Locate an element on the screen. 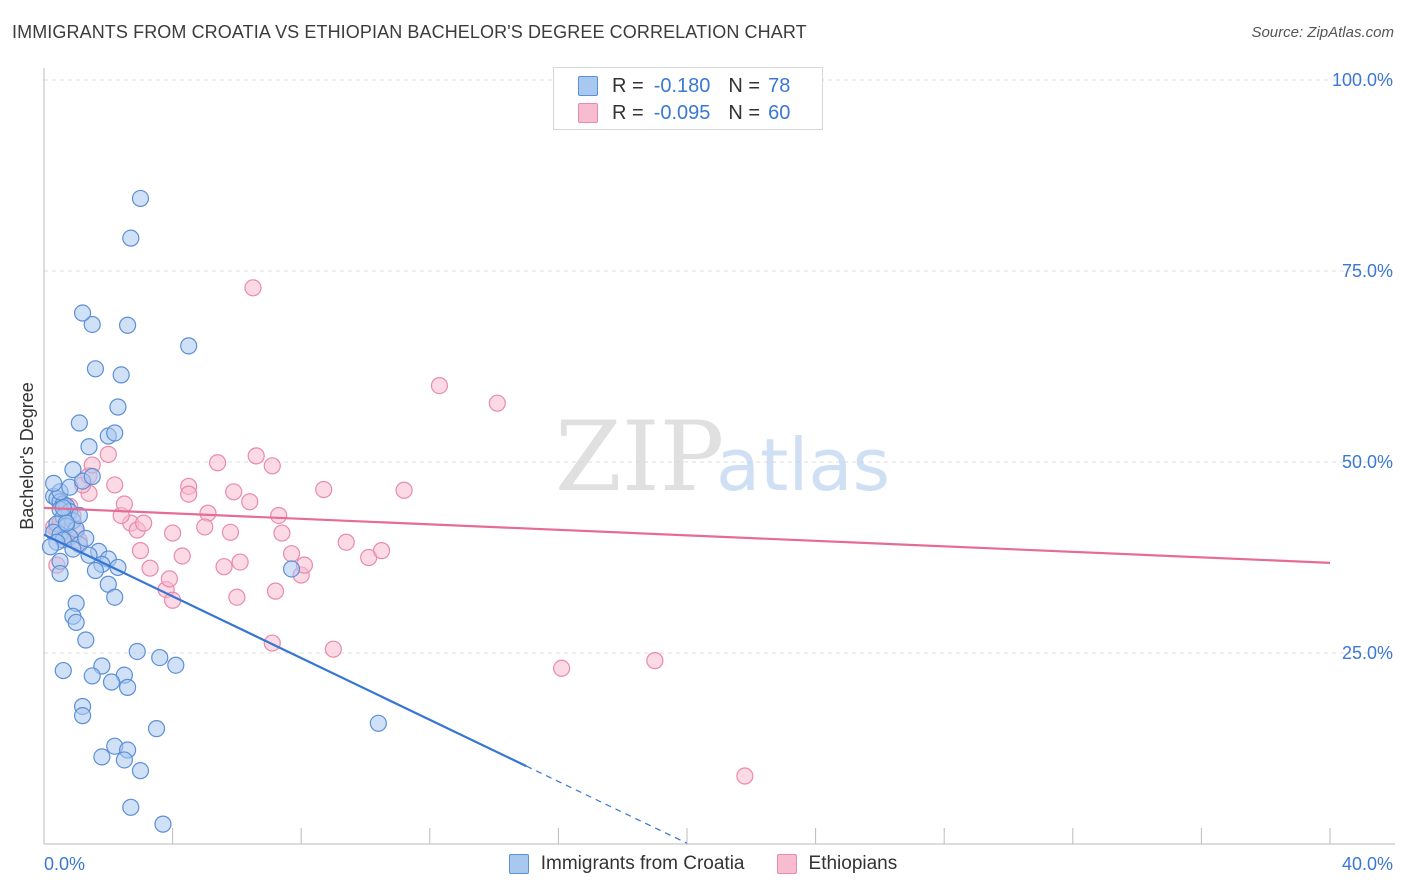  legend-label-ethiopians: Ethiopians is located at coordinates (853, 863).